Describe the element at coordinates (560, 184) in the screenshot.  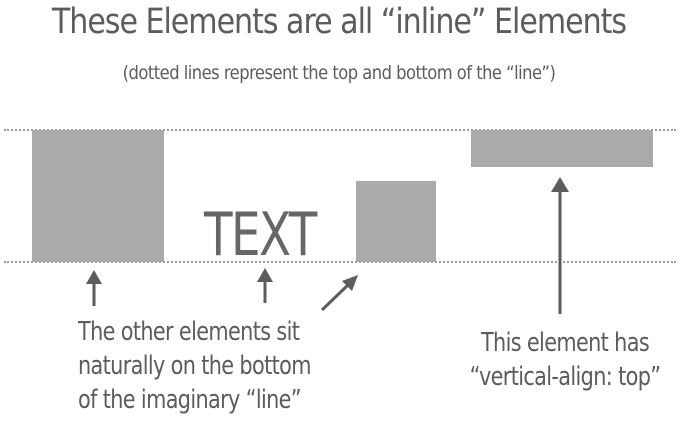
I see `arrow-top-box-head` at that location.